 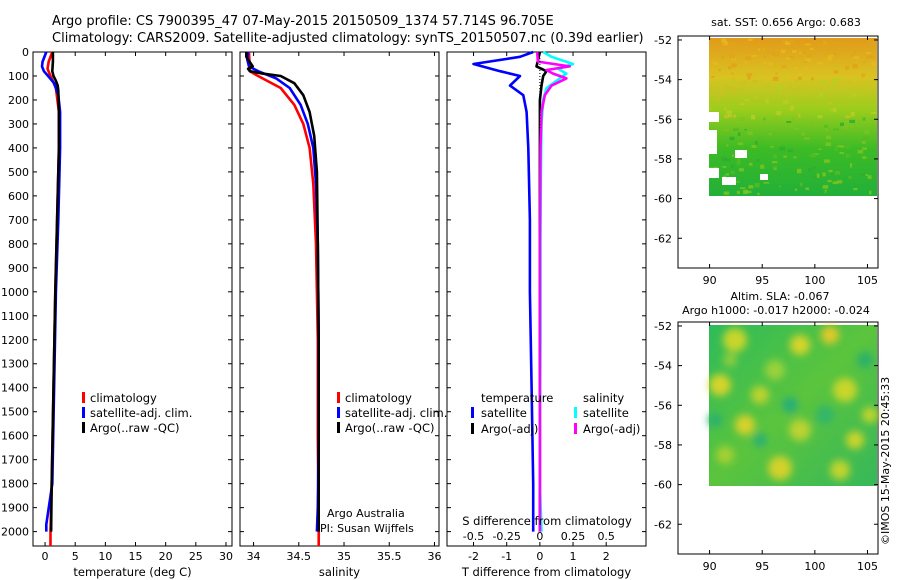 I want to click on sst-map-ytick-label: -60, so click(x=663, y=199).